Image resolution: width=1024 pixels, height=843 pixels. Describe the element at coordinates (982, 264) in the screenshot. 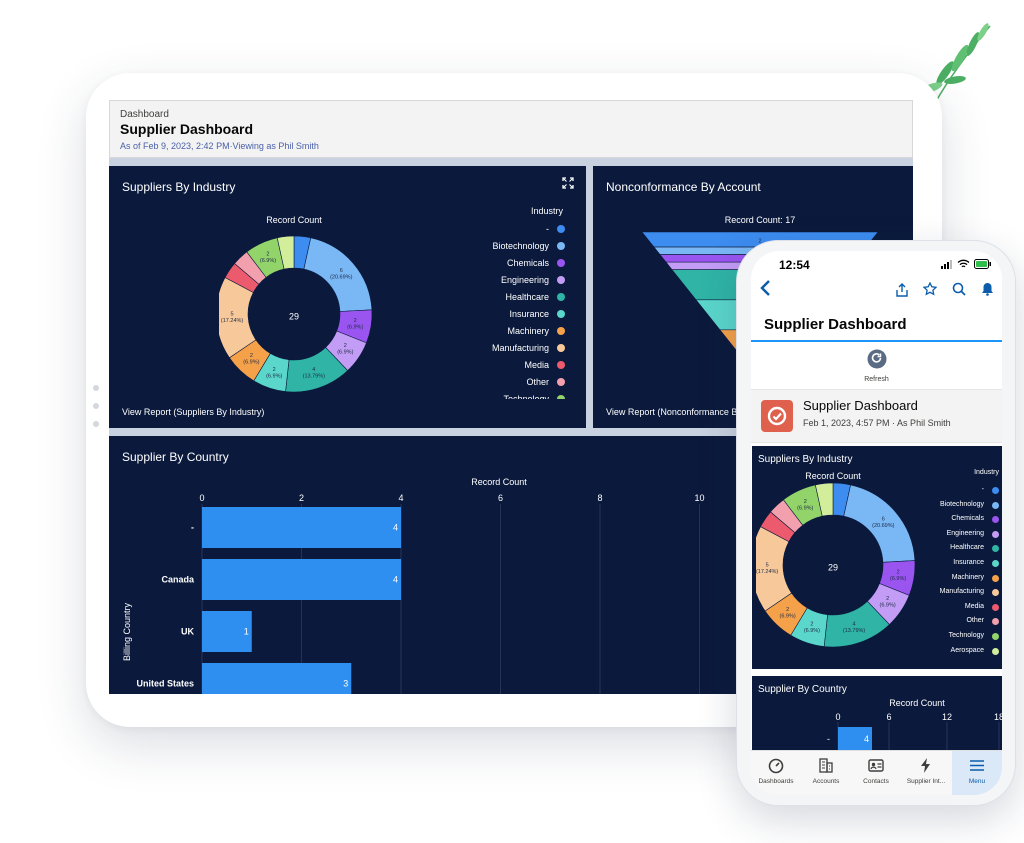

I see `battery-icon` at that location.